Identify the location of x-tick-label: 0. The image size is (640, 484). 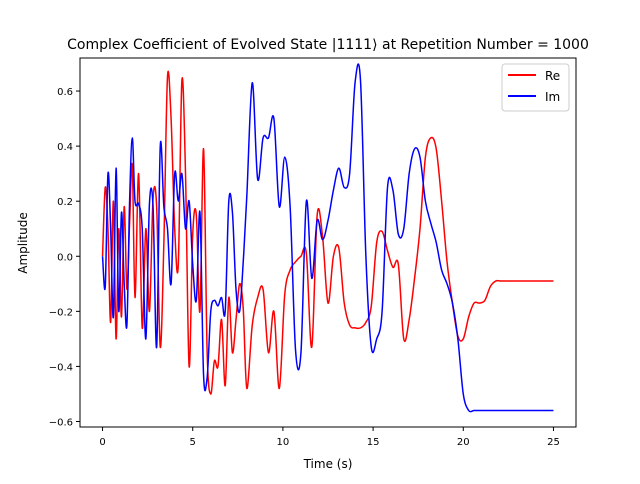
(102, 442).